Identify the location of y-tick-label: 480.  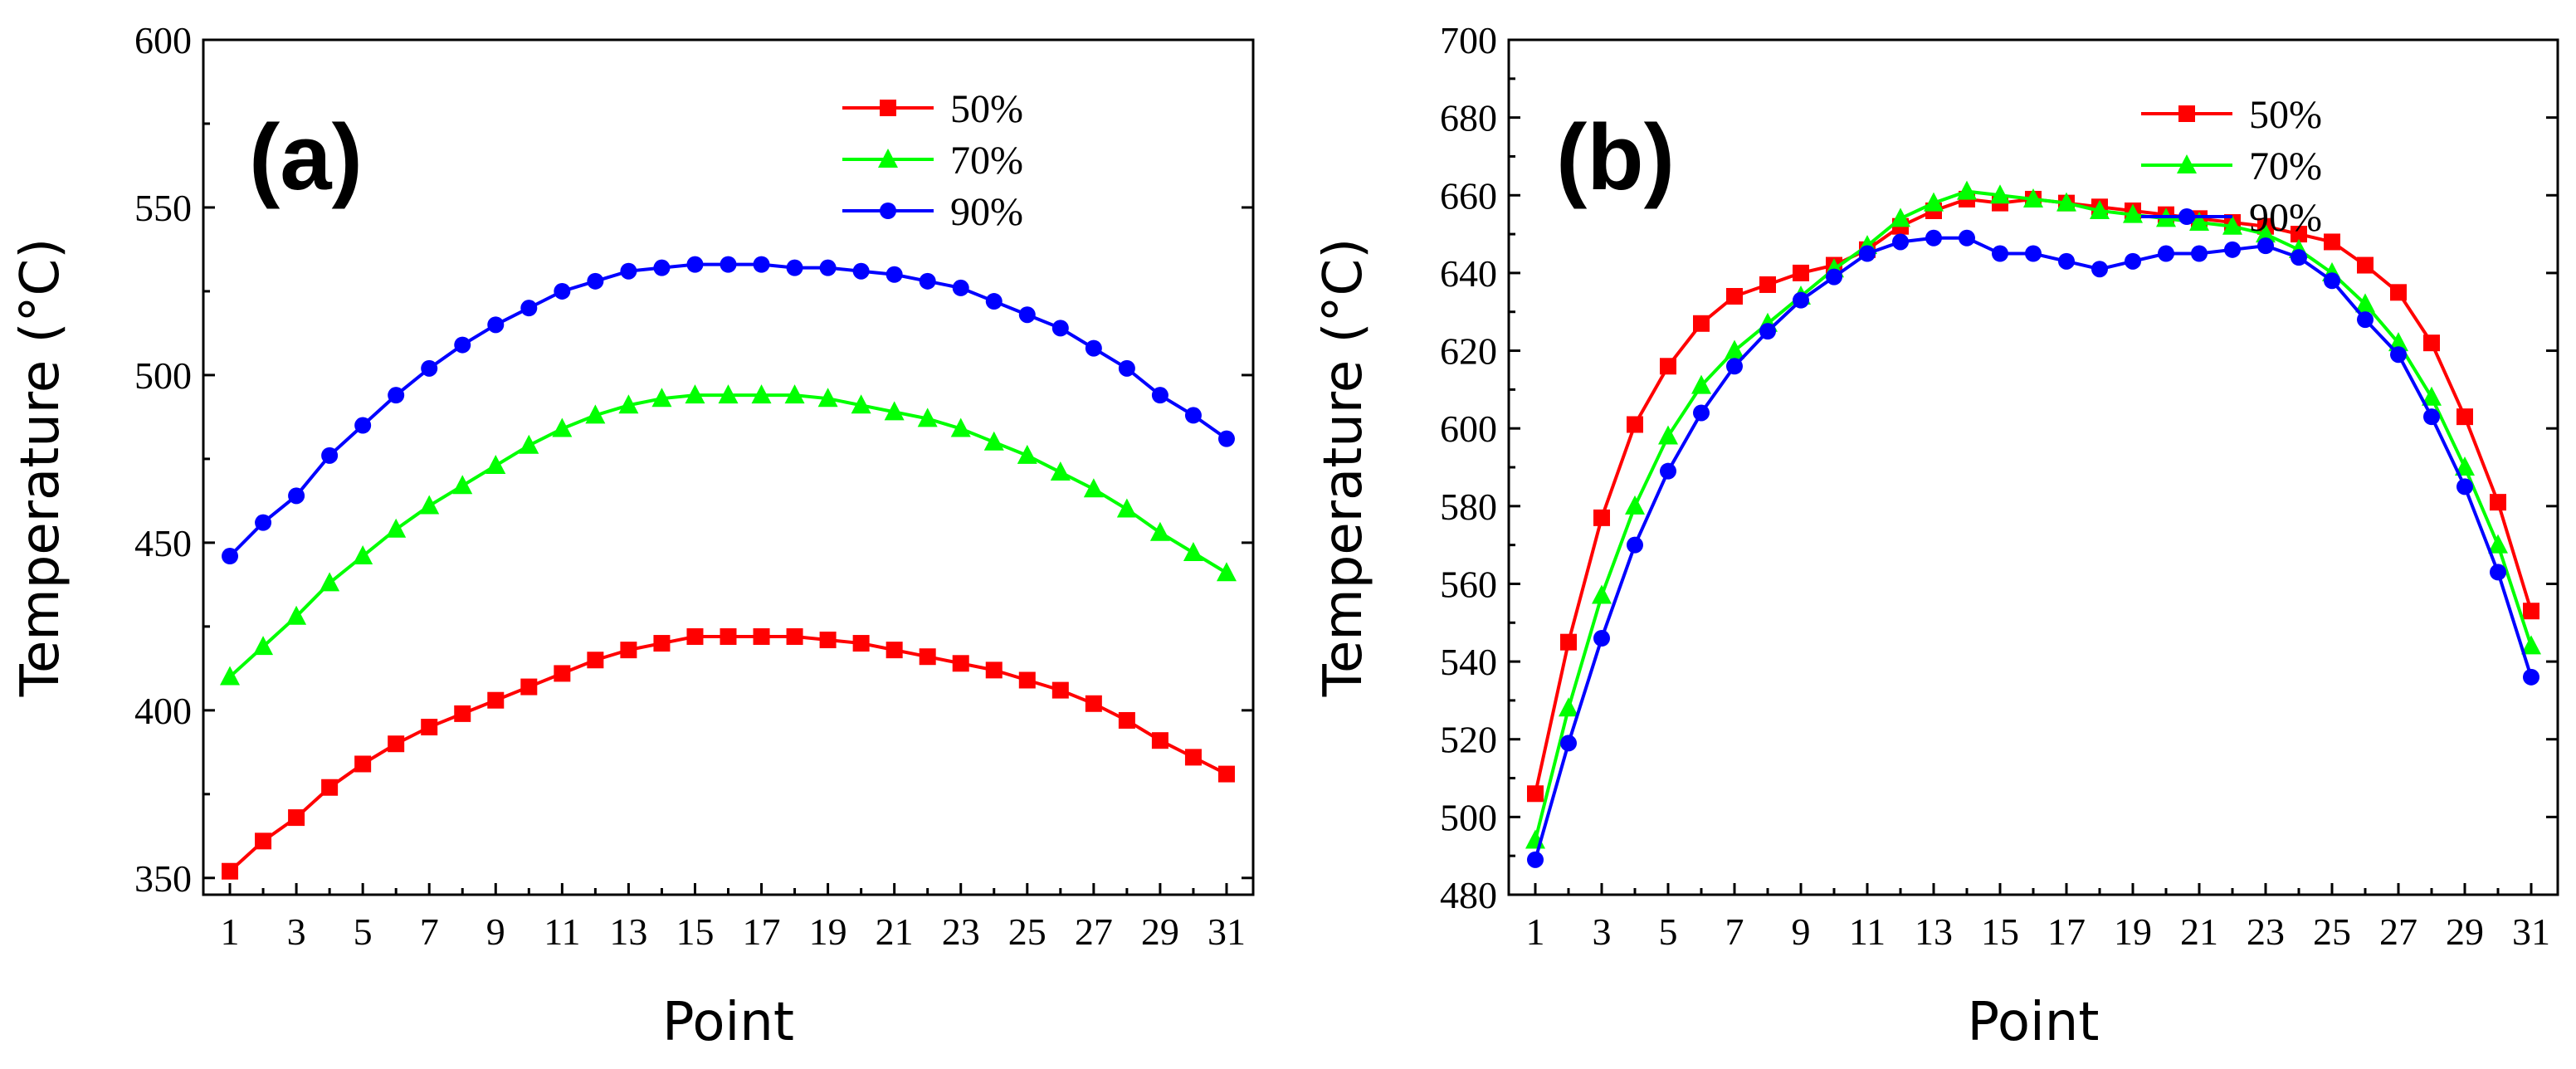
(1469, 895).